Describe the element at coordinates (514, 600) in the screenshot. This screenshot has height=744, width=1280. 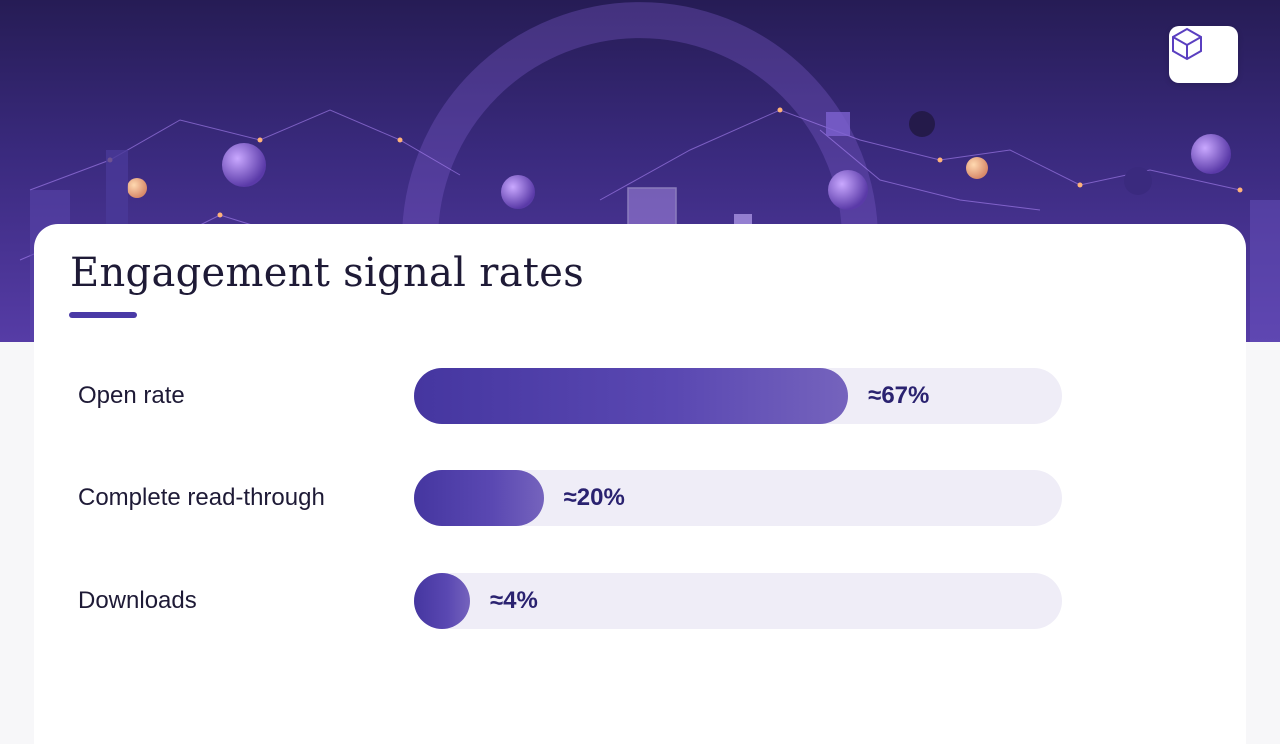
I see `bar-value-label: ≈4%` at that location.